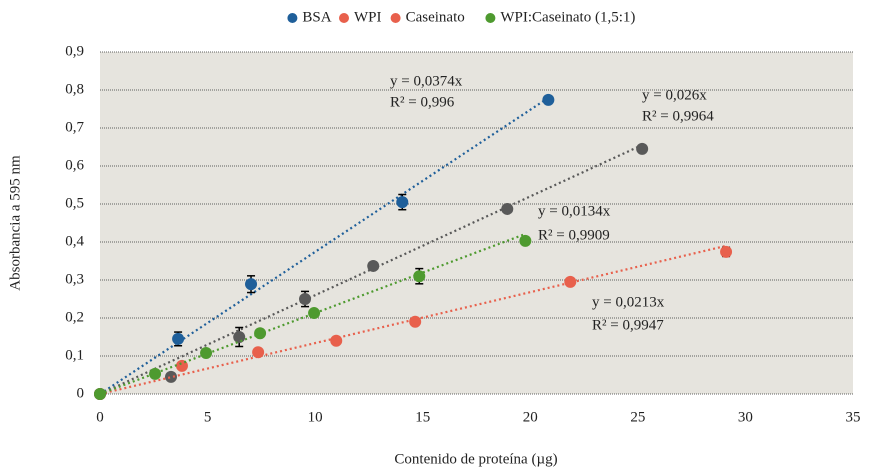 The height and width of the screenshot is (471, 869). Describe the element at coordinates (435, 17) in the screenshot. I see `legend-label: Caseinato` at that location.